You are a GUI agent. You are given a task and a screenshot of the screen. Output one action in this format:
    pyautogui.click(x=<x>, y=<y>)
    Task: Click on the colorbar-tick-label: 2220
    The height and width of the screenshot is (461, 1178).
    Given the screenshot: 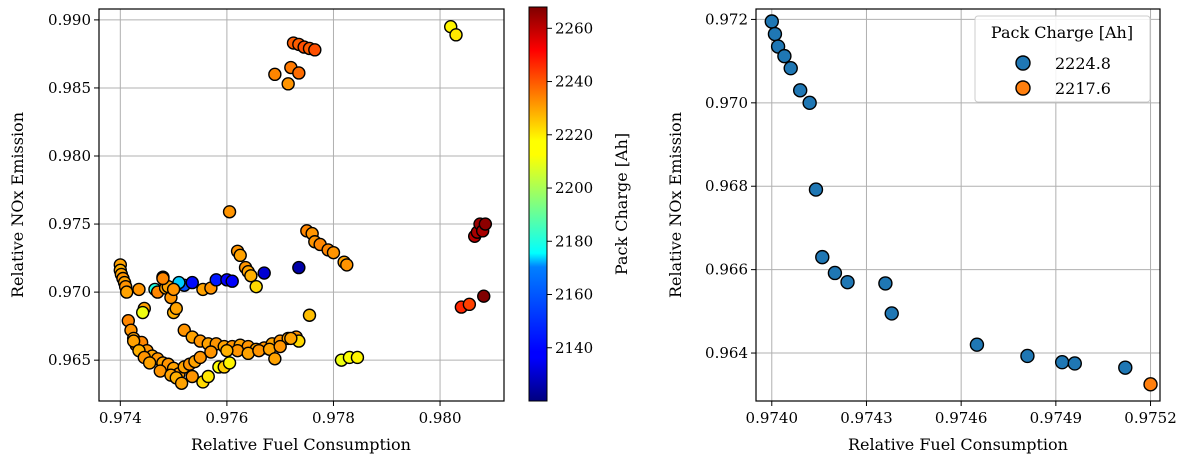 What is the action you would take?
    pyautogui.click(x=574, y=135)
    